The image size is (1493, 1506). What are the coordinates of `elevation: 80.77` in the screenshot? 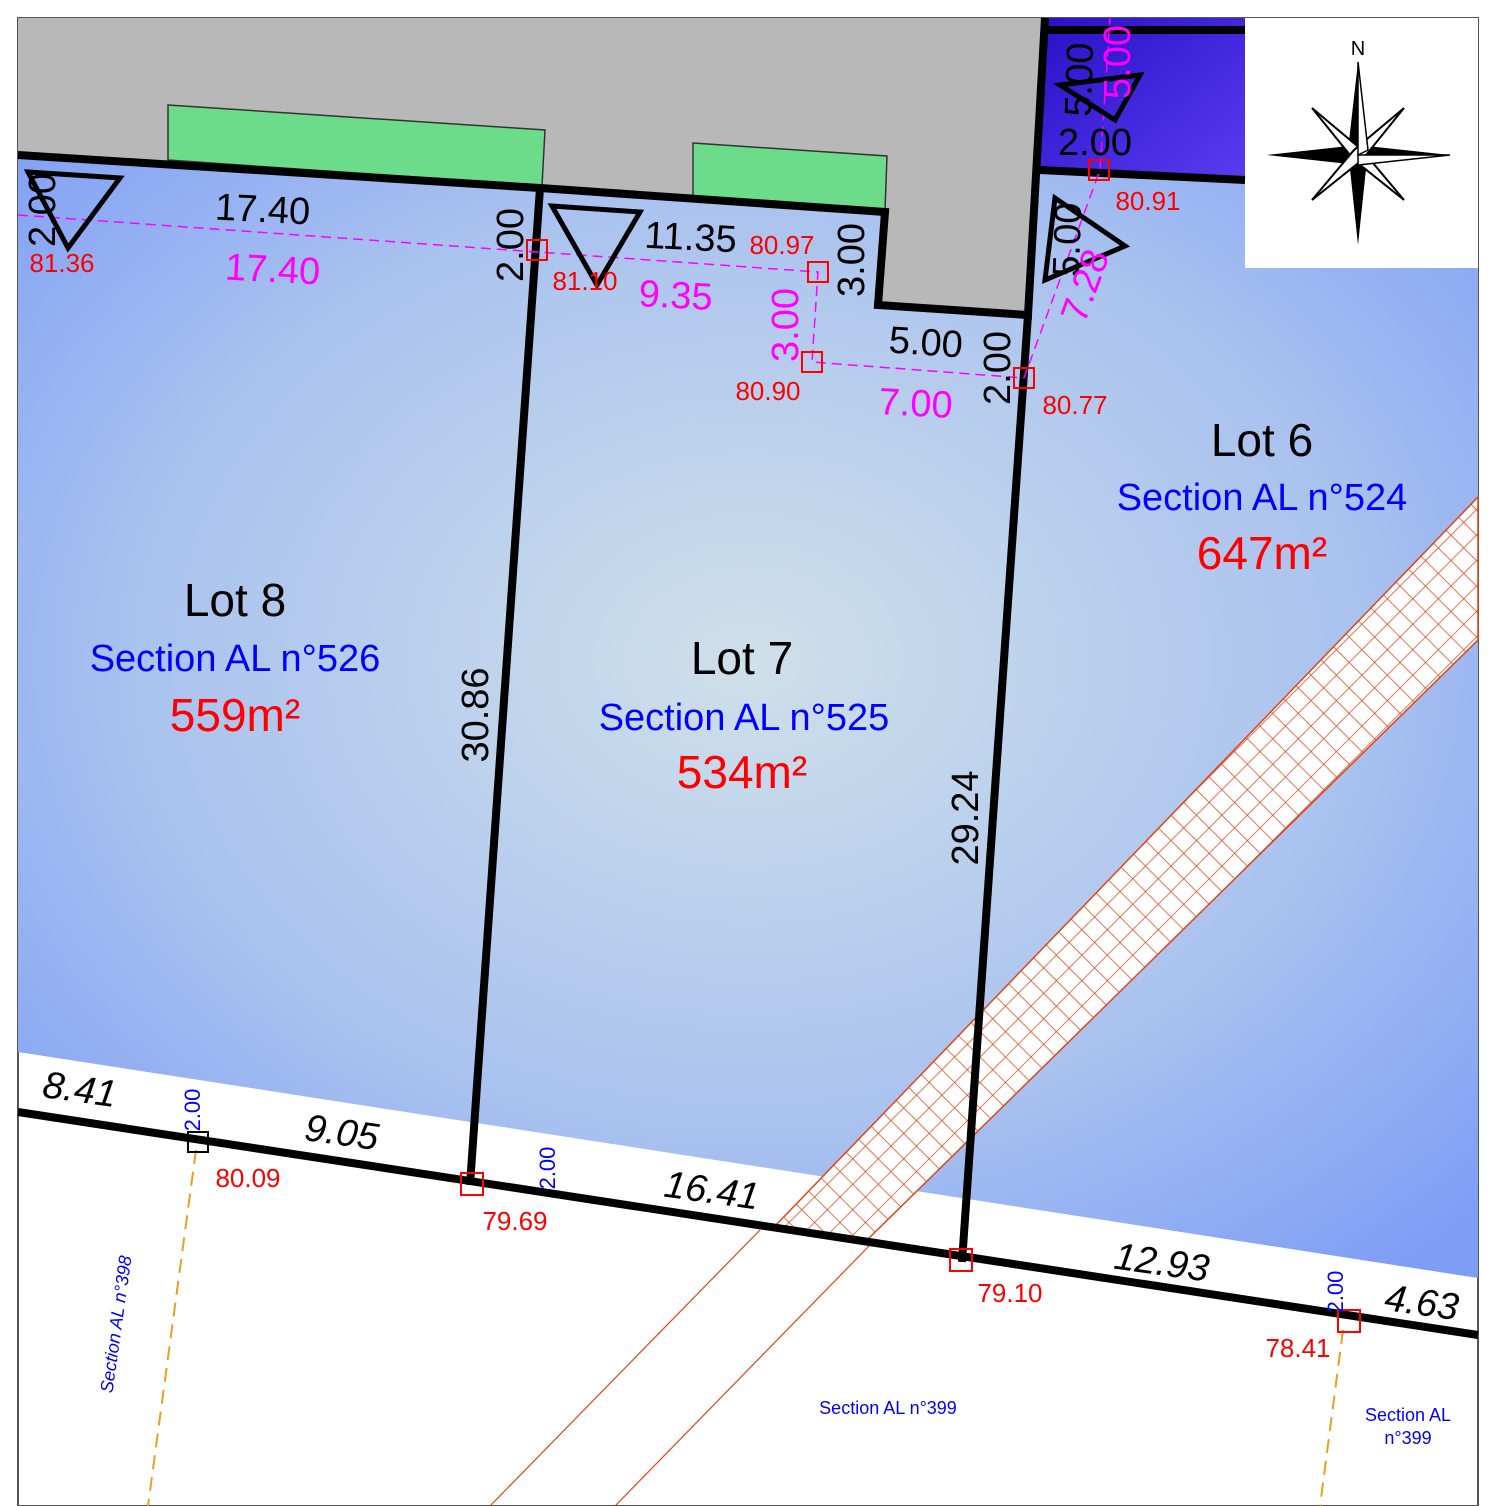 It's located at (1074, 405).